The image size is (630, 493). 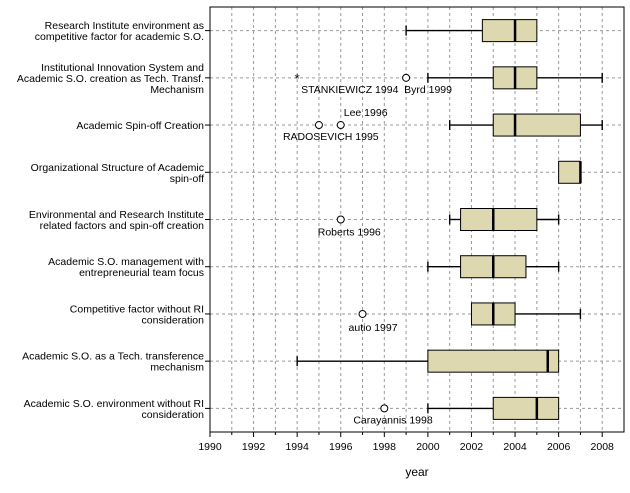 What do you see at coordinates (113, 357) in the screenshot?
I see `category-label: Academic S.O. as a Tech. transference` at bounding box center [113, 357].